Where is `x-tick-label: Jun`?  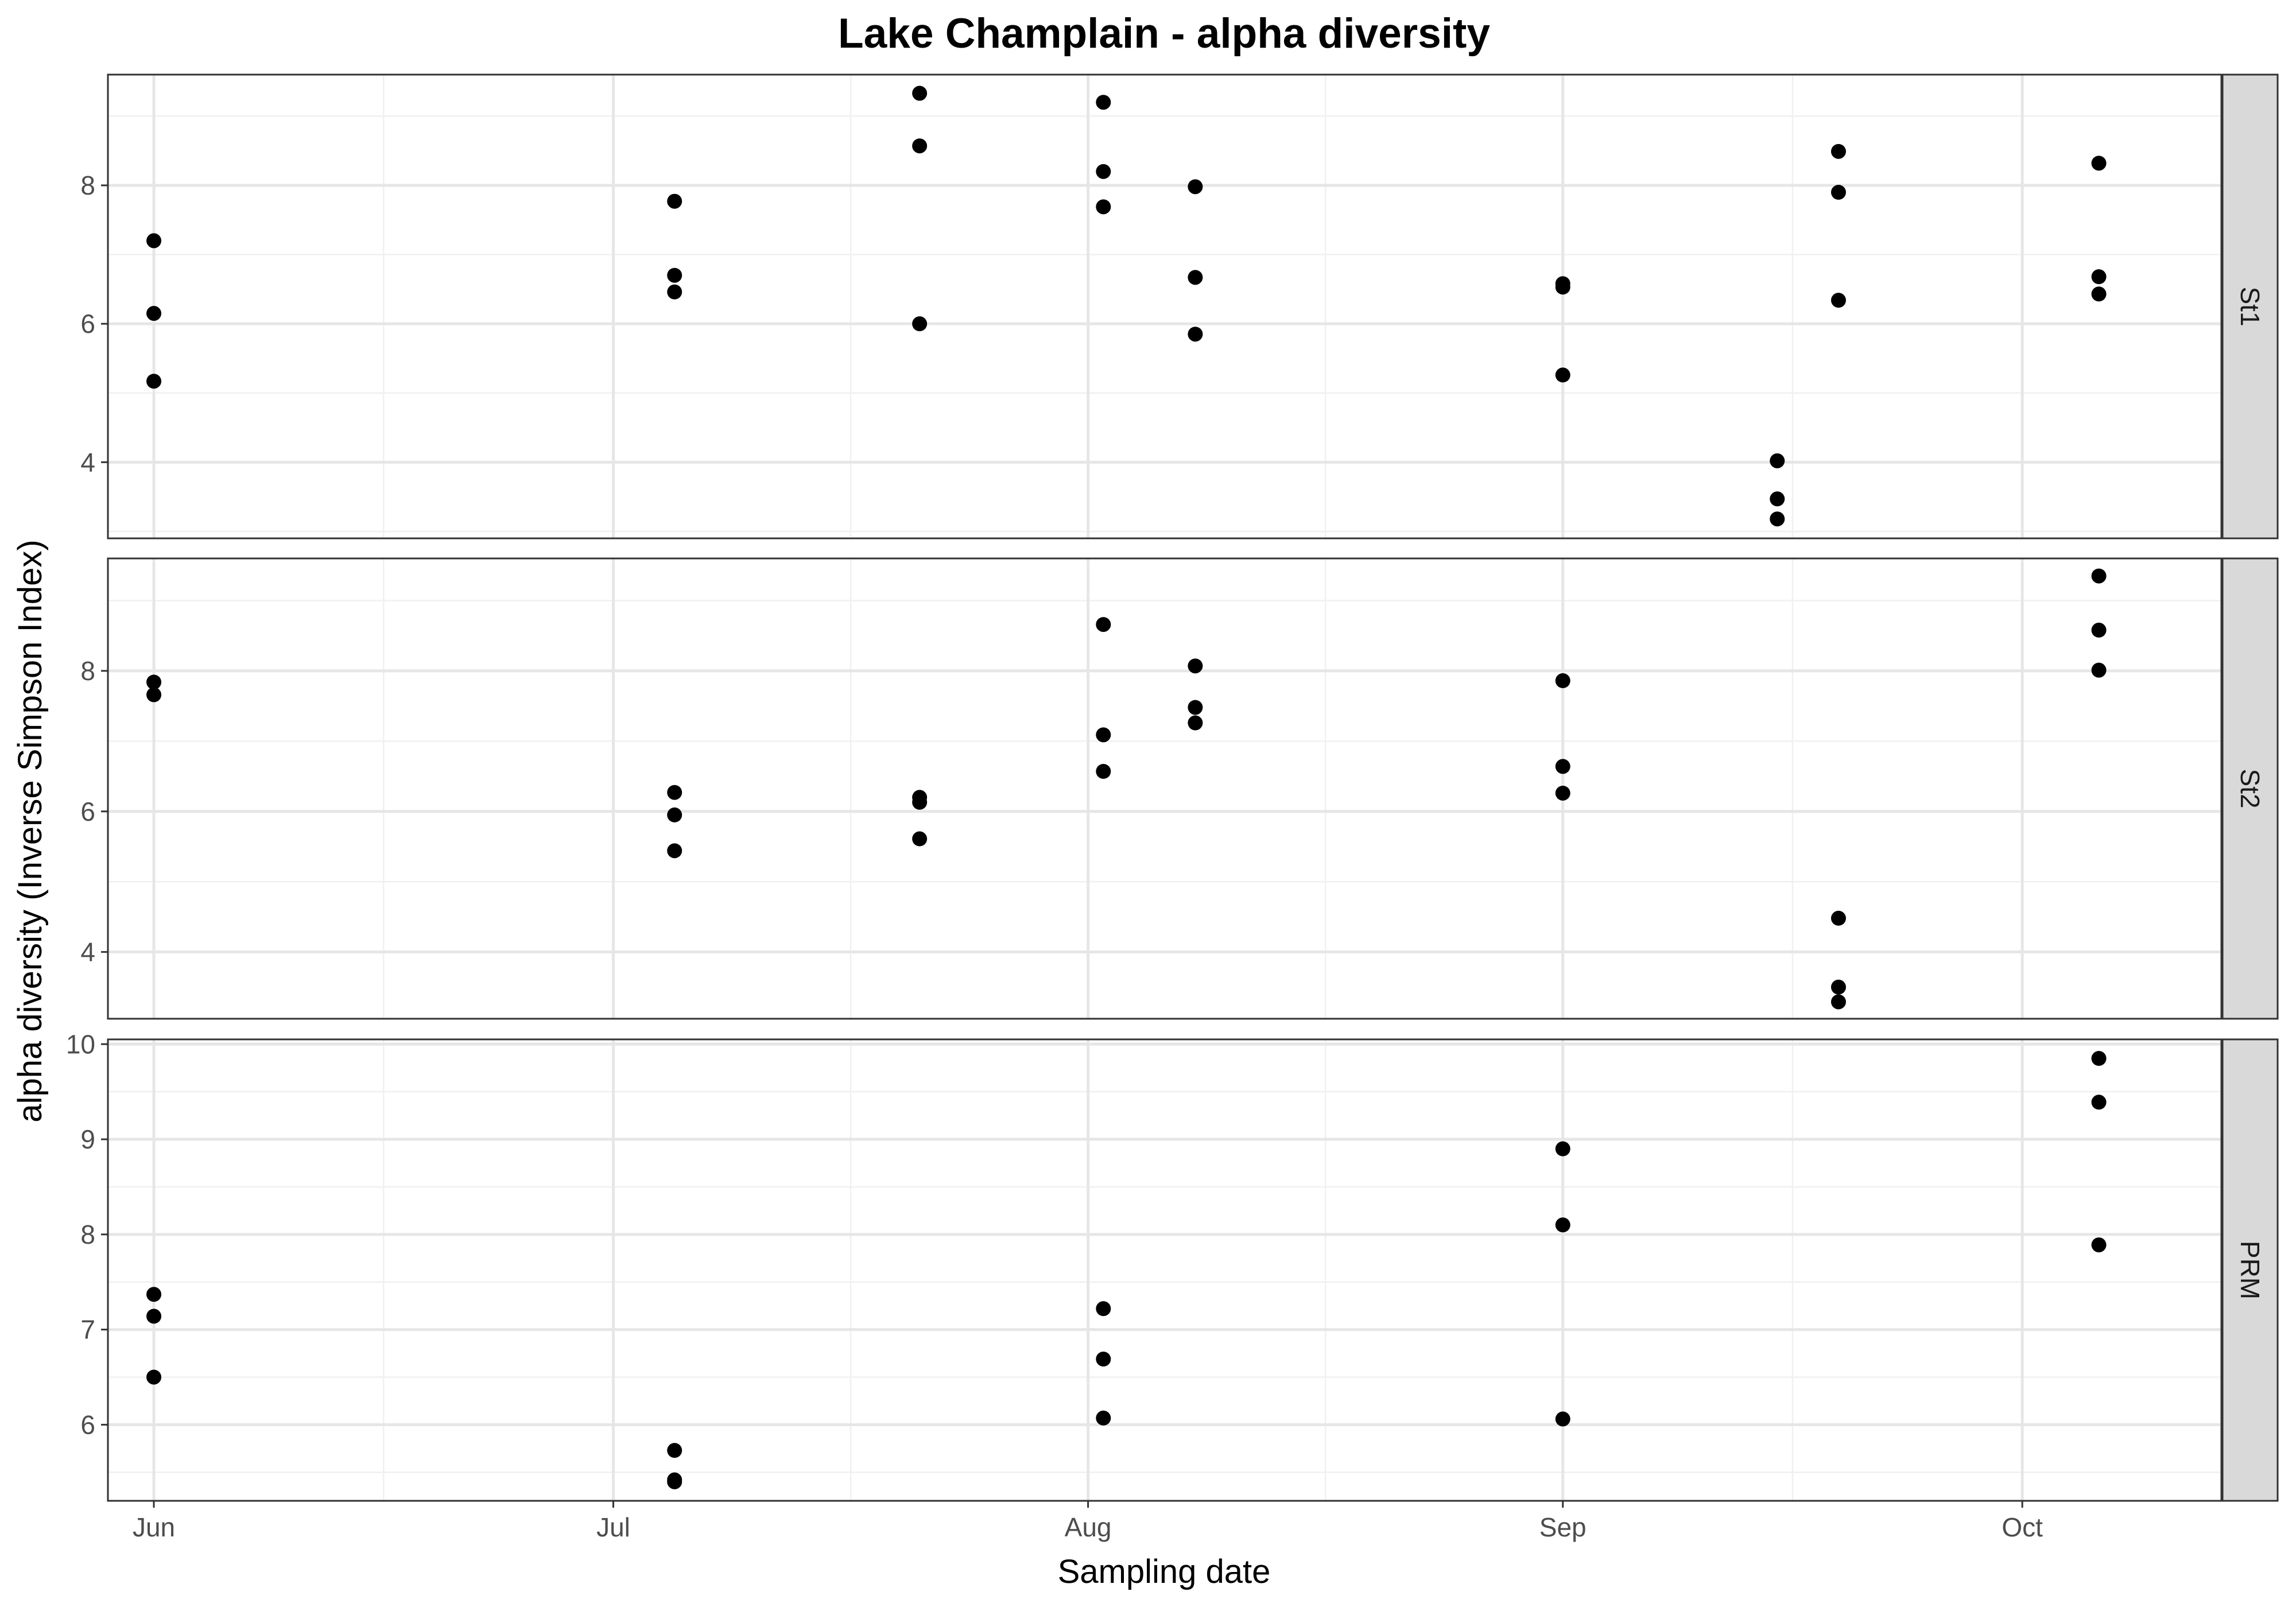
x-tick-label: Jun is located at coordinates (154, 1527).